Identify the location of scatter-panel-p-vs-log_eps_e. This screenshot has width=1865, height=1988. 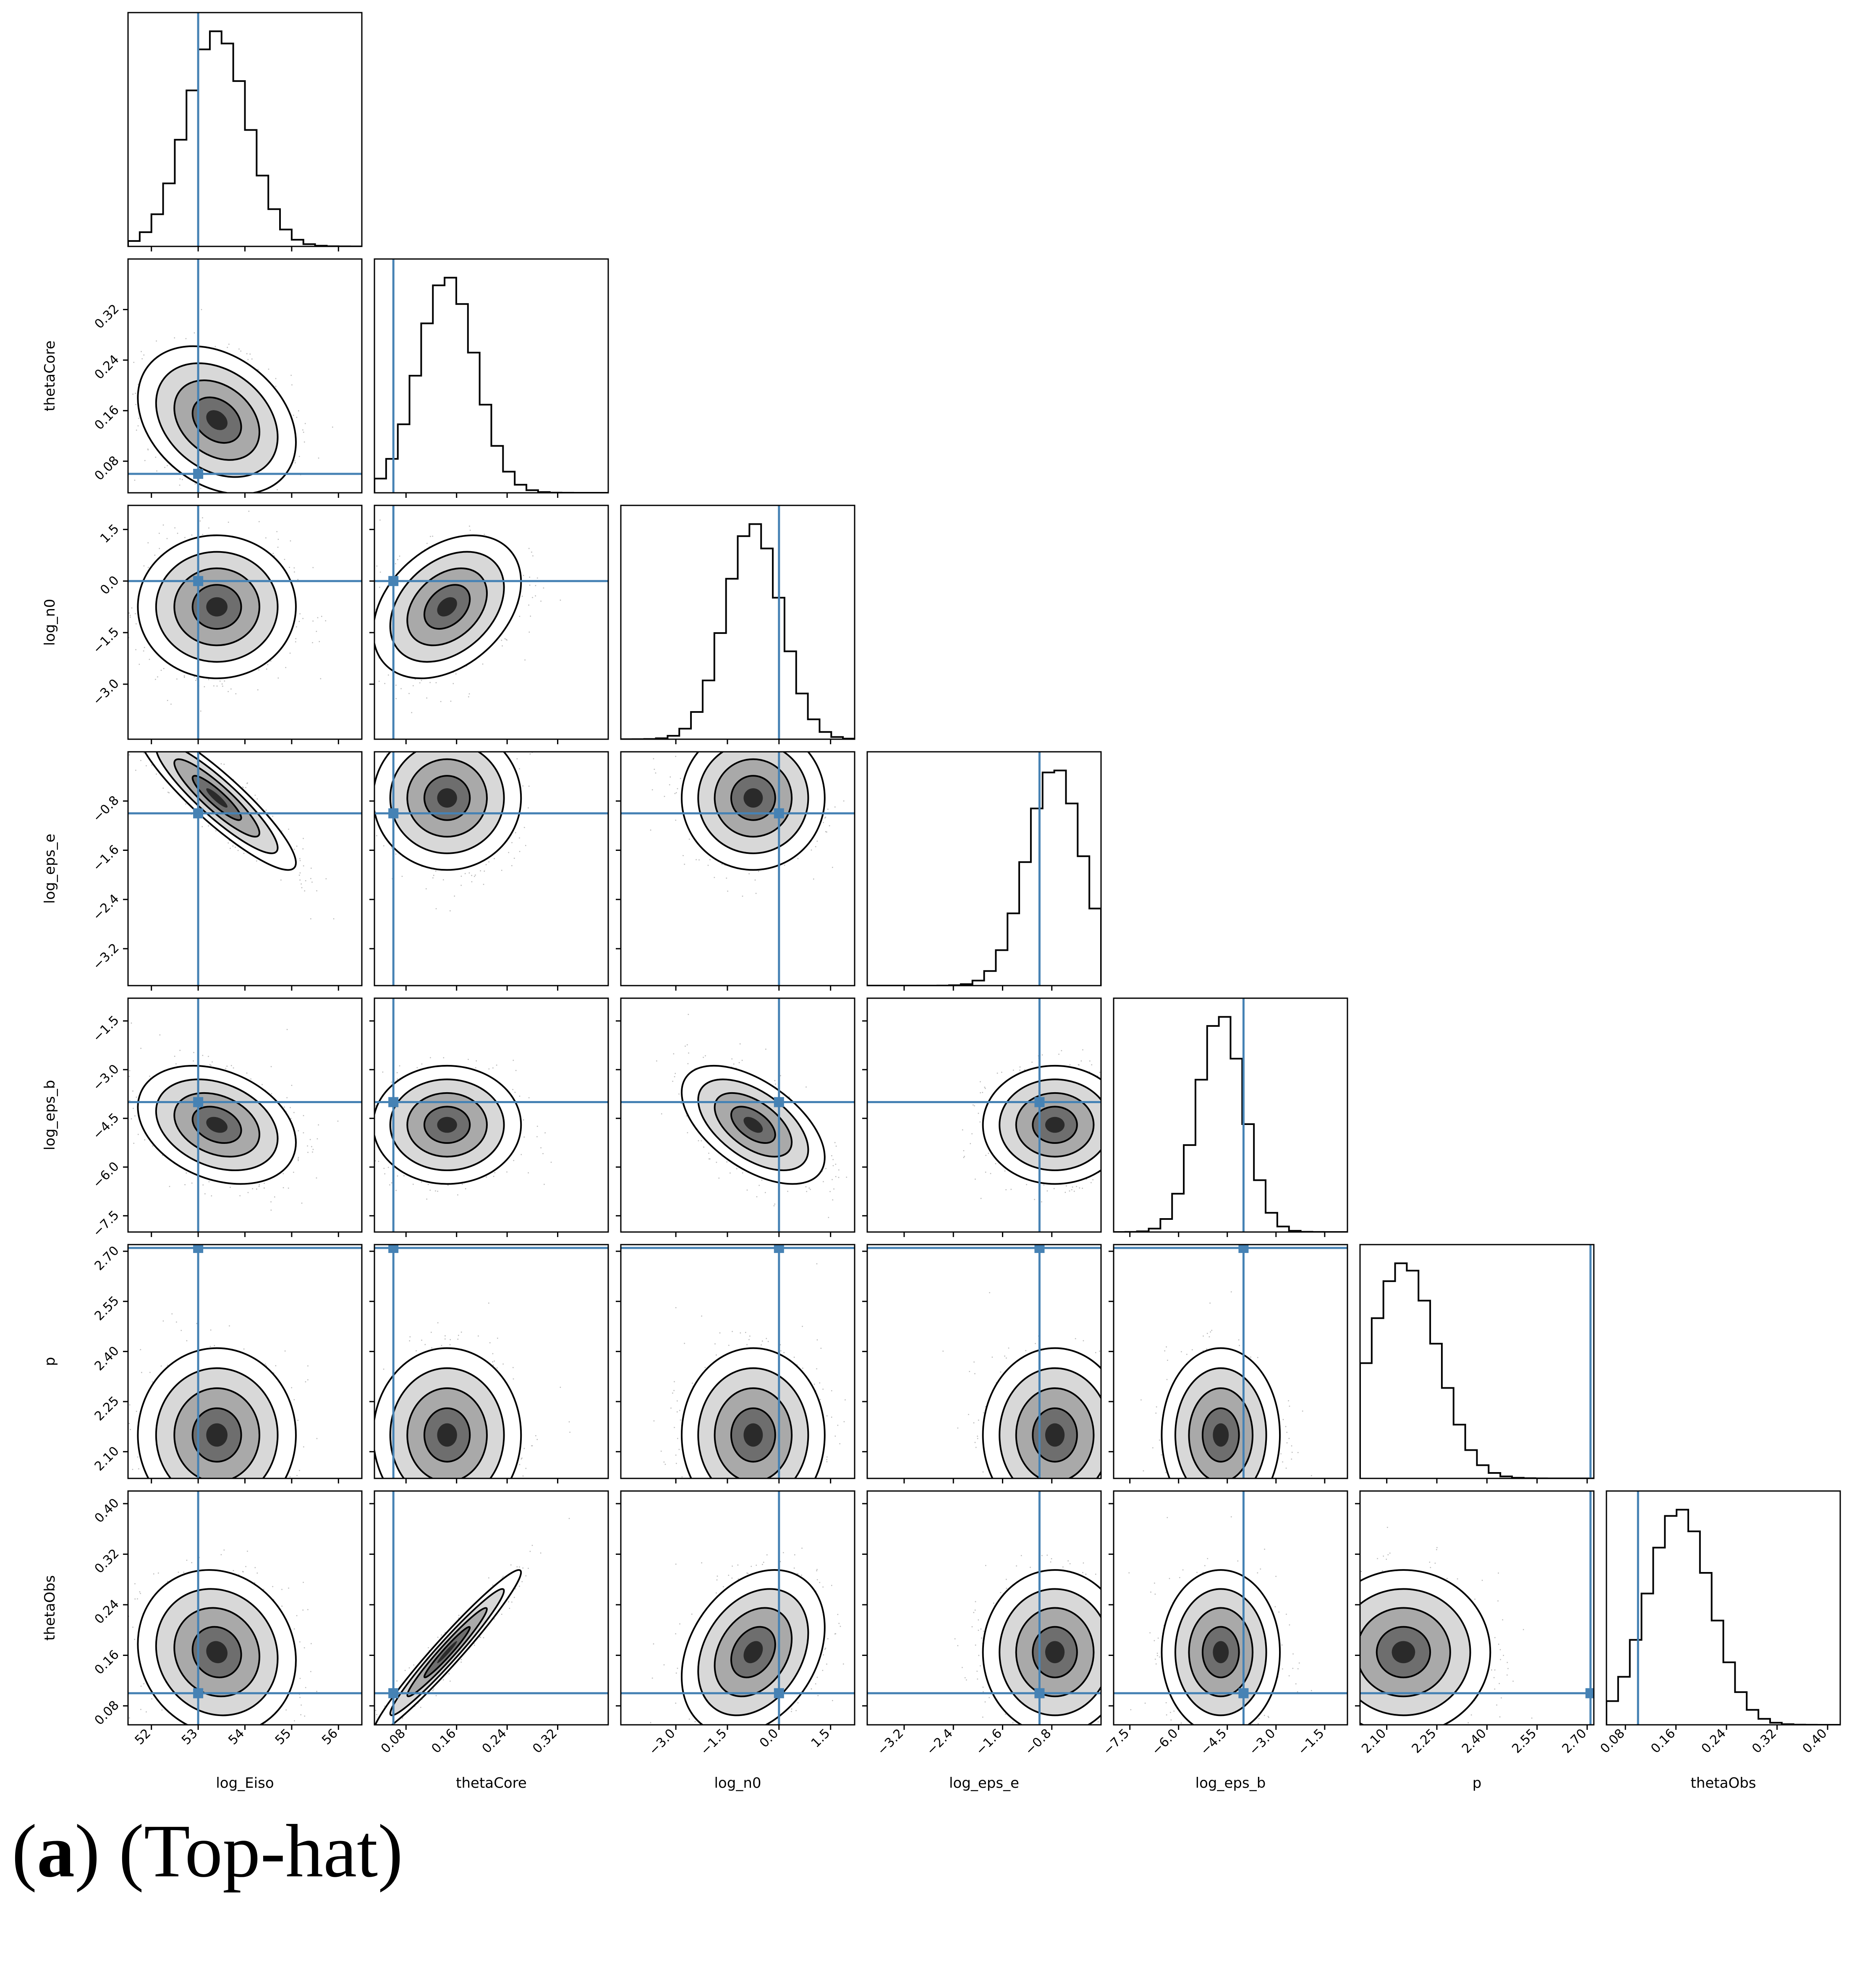
(982, 1363).